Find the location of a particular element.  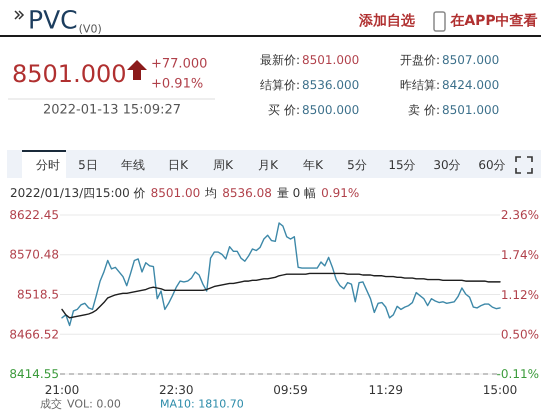

text: 昨结算: is located at coordinates (420, 85).